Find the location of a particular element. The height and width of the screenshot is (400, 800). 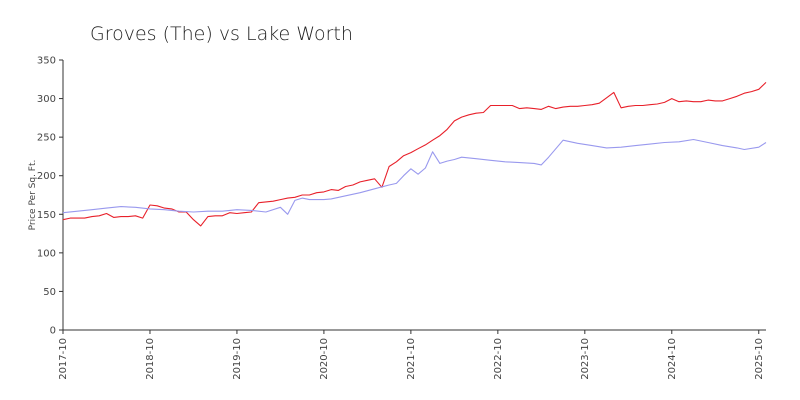

y-tick-label: 200 is located at coordinates (46, 176).